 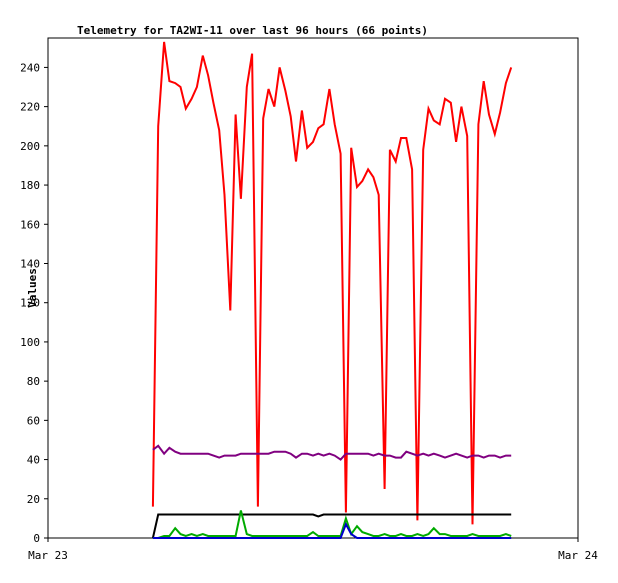 I want to click on y-tick-label: 220, so click(x=30, y=107).